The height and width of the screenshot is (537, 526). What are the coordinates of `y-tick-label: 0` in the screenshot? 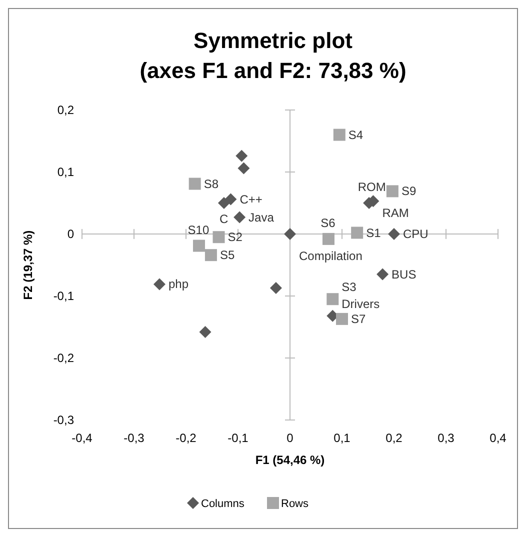 It's located at (70, 234).